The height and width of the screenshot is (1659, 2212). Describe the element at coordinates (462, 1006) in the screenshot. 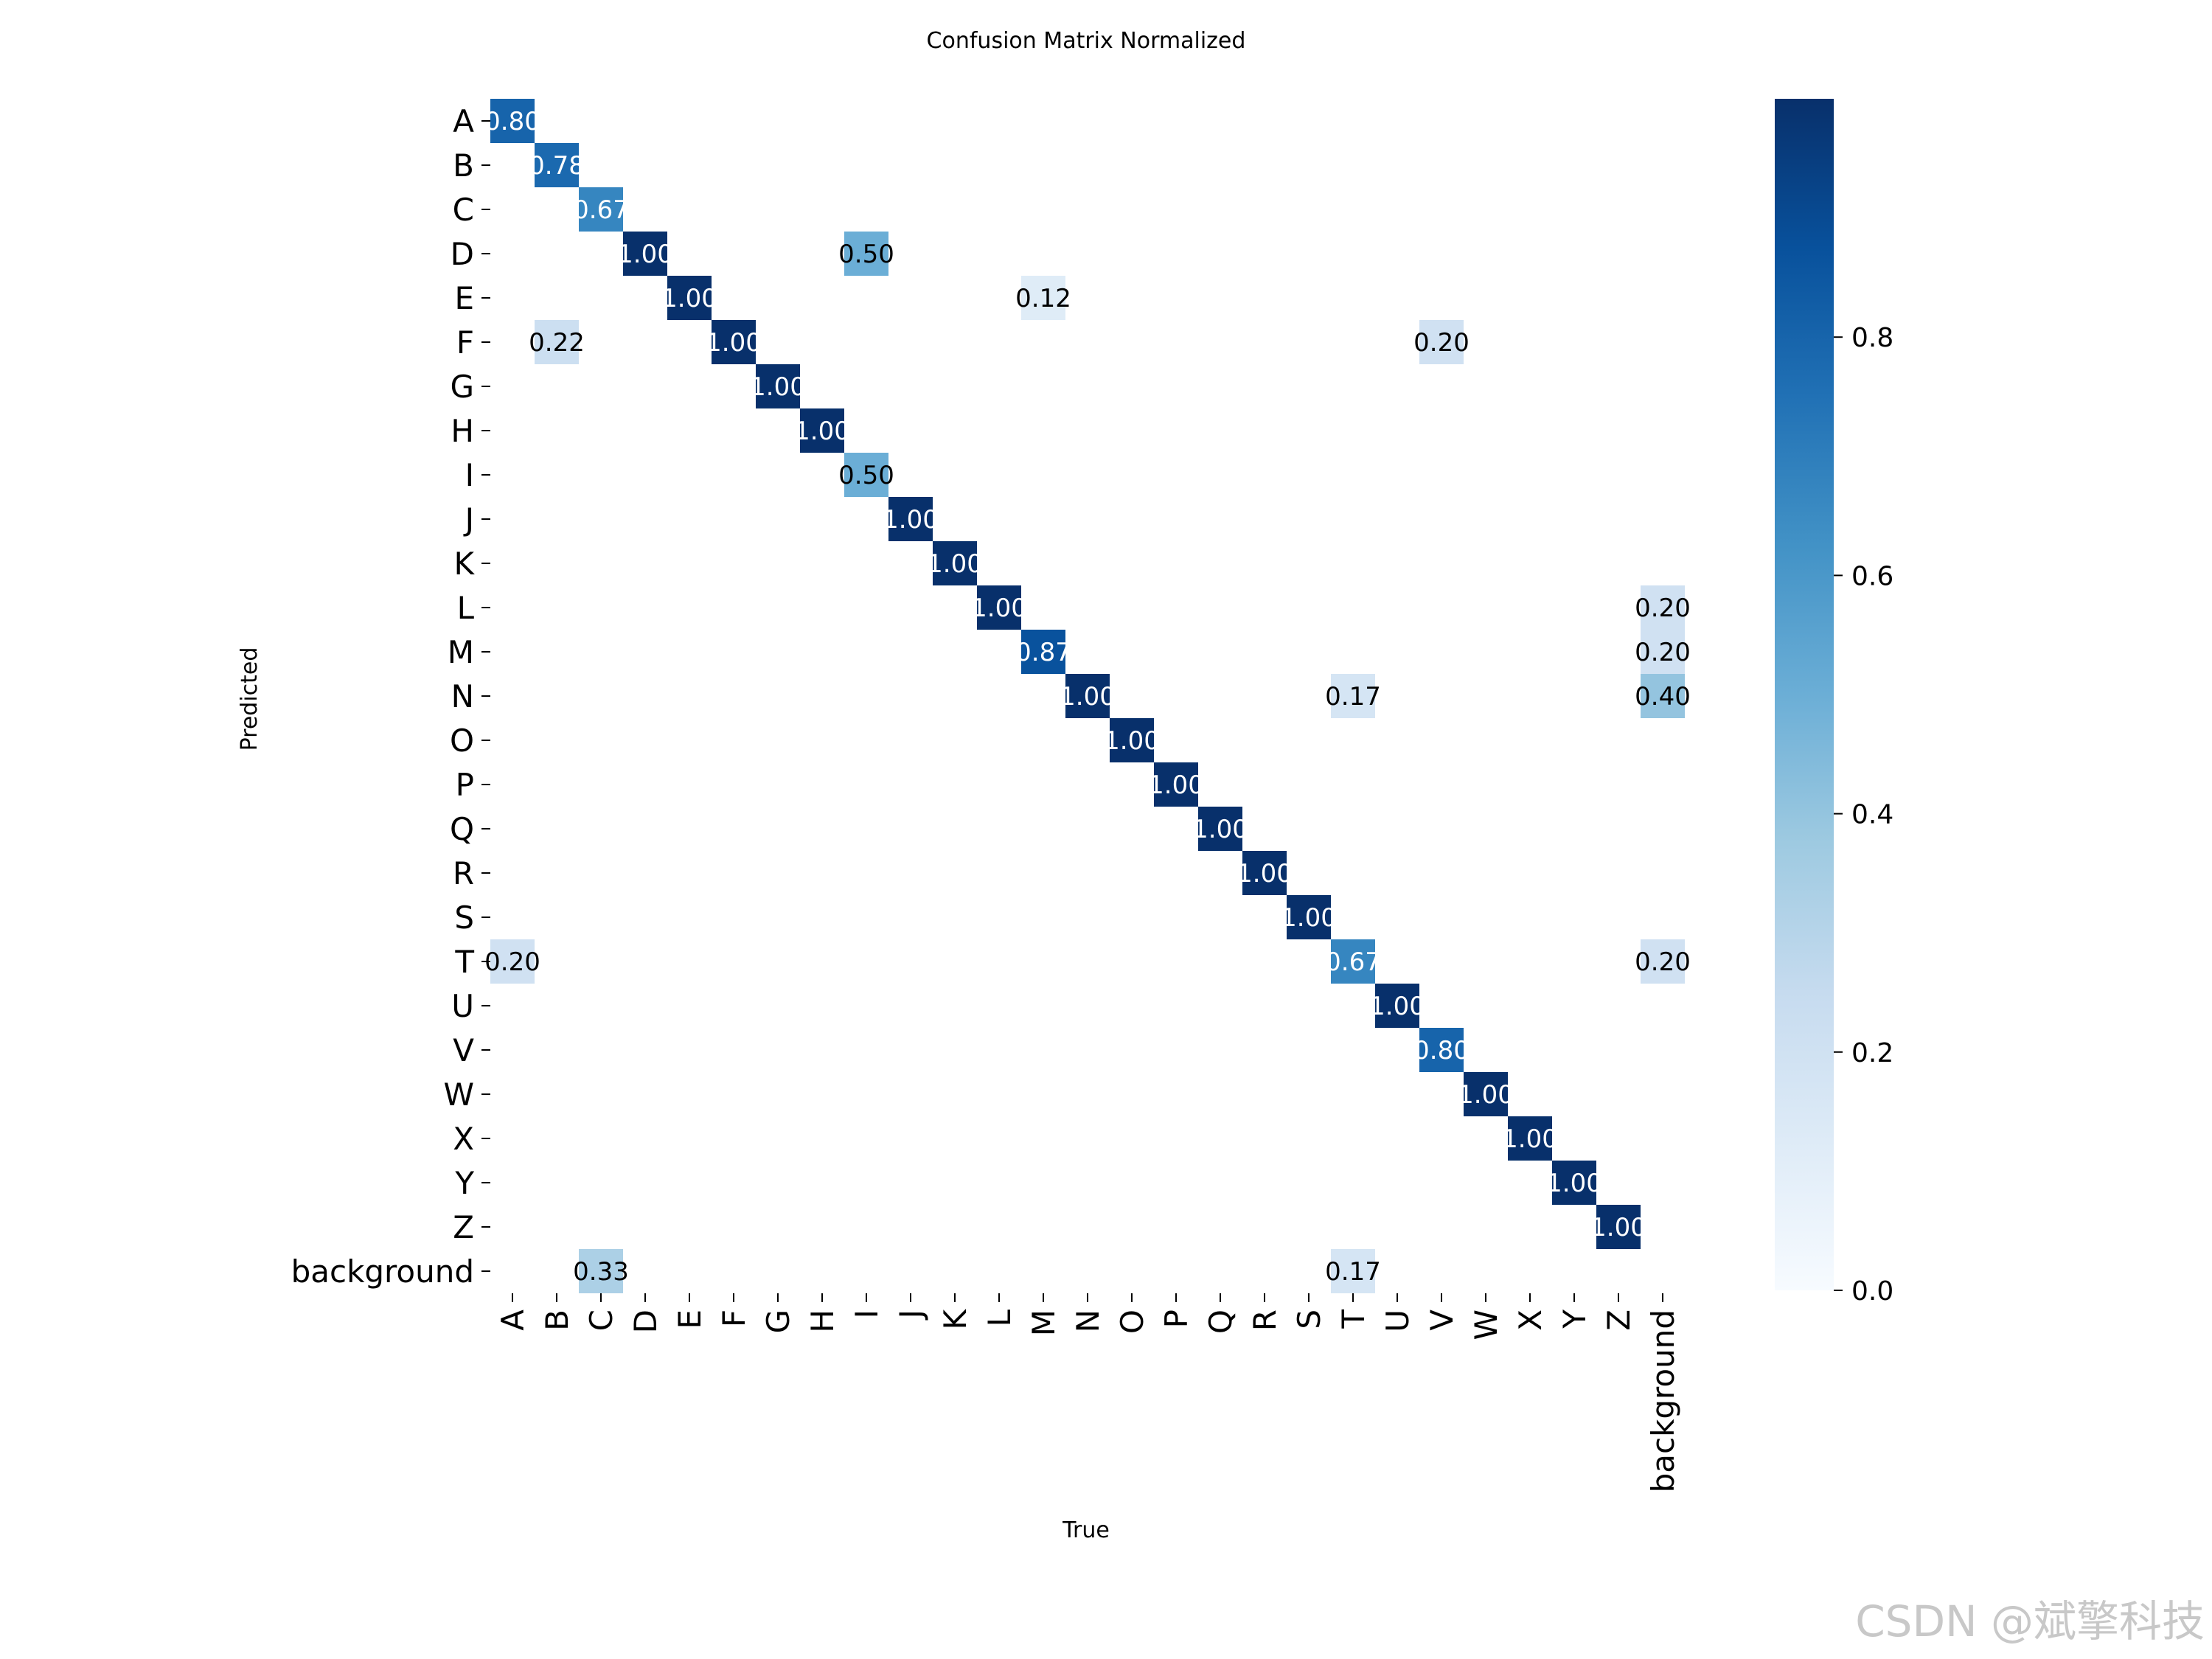

I see `y-tick-label: U` at that location.